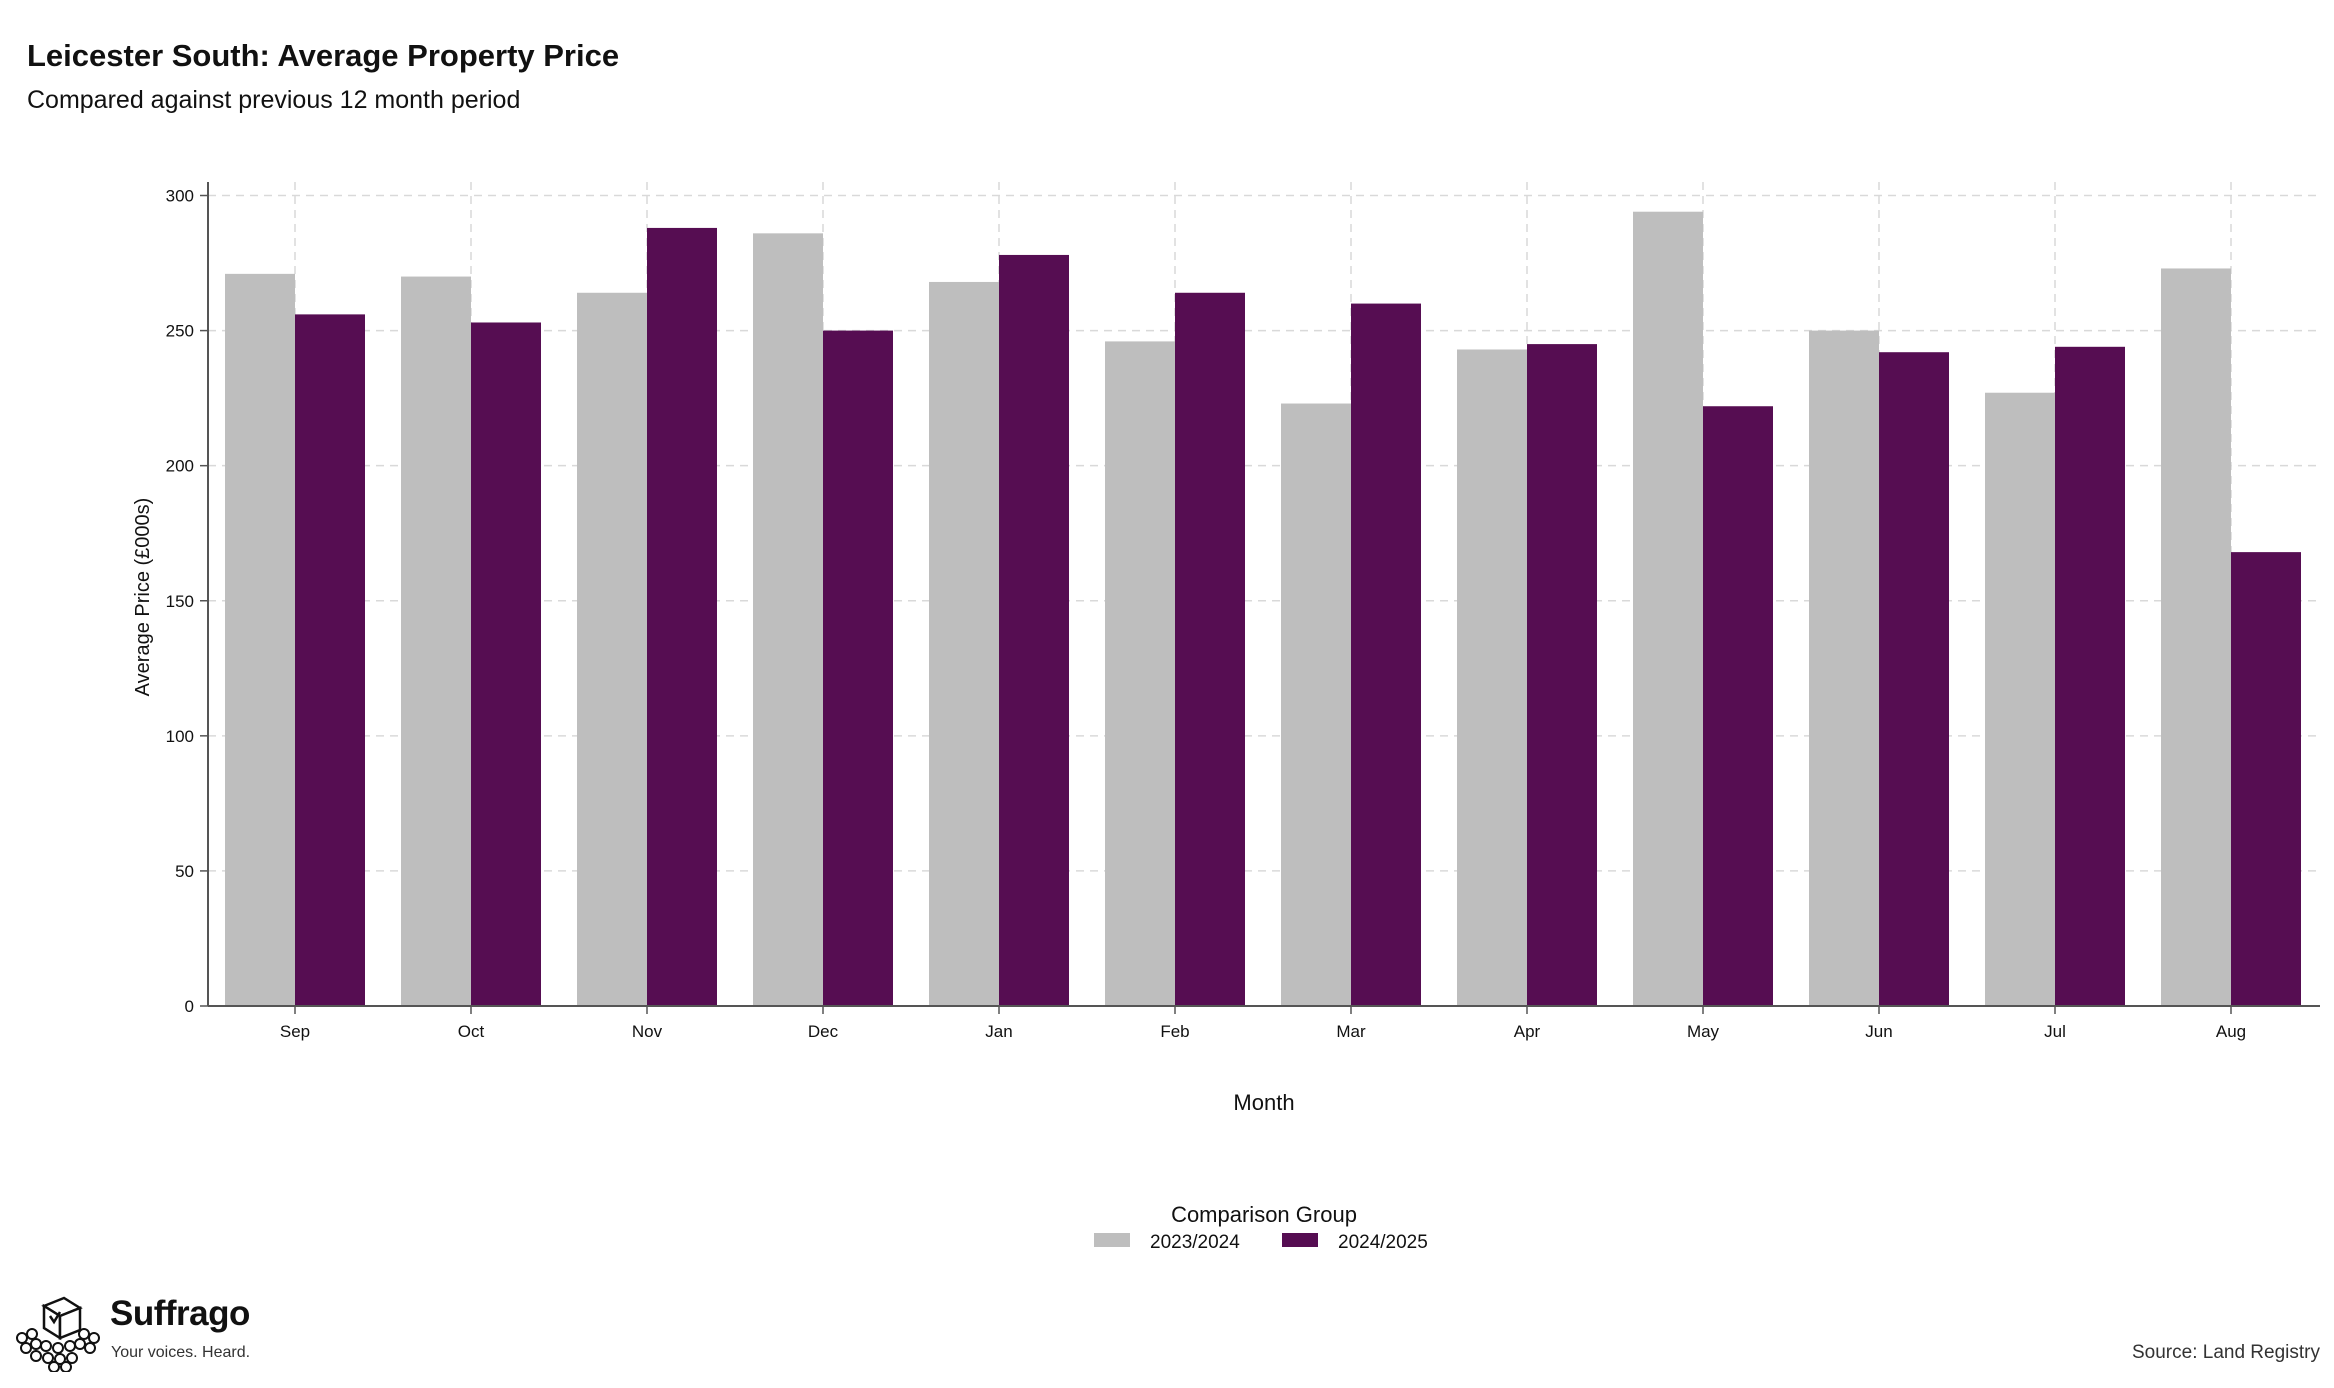 This screenshot has height=1388, width=2334. What do you see at coordinates (1492, 677) in the screenshot?
I see `bar-2023-2024-apr` at bounding box center [1492, 677].